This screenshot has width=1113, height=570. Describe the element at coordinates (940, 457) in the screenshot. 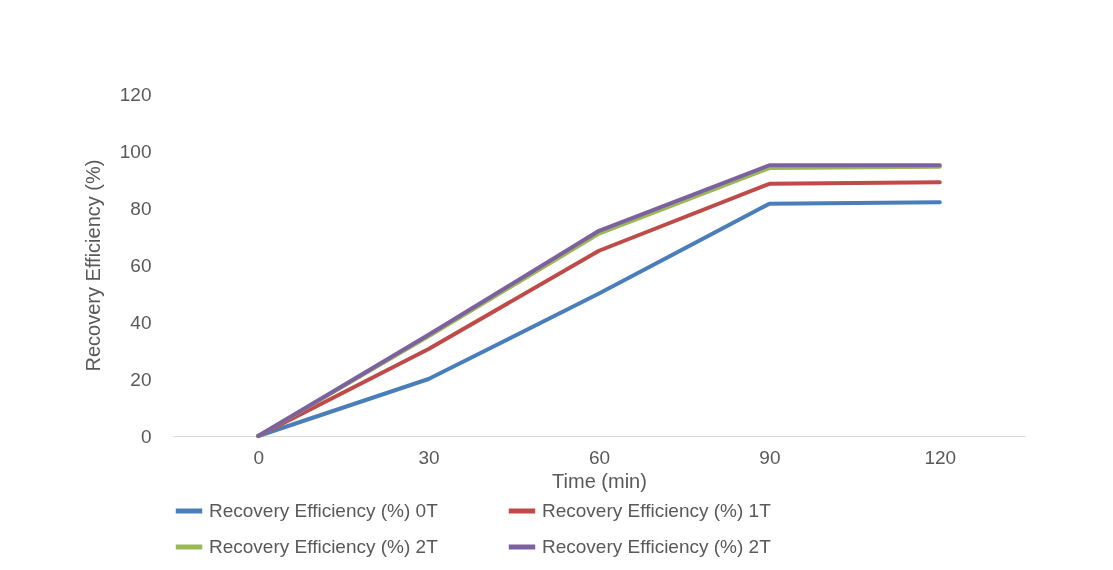

I see `x-tick-label: 120` at that location.